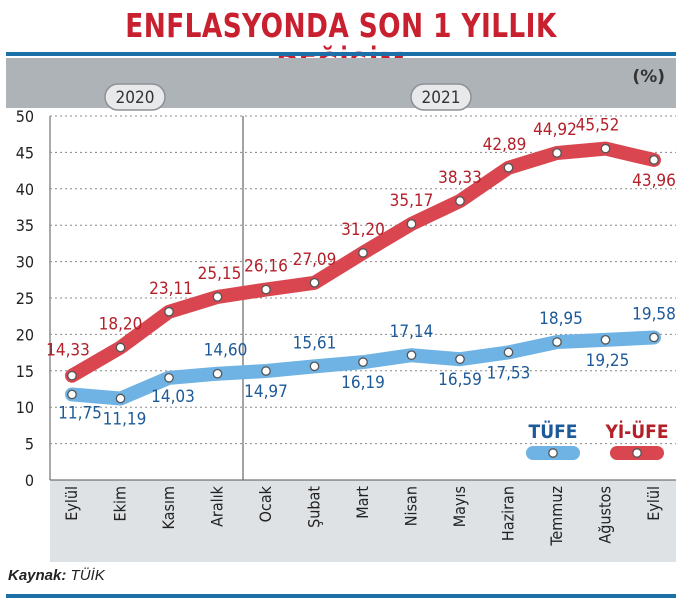 This screenshot has height=607, width=682. Describe the element at coordinates (315, 343) in the screenshot. I see `data-label: 15,61` at that location.